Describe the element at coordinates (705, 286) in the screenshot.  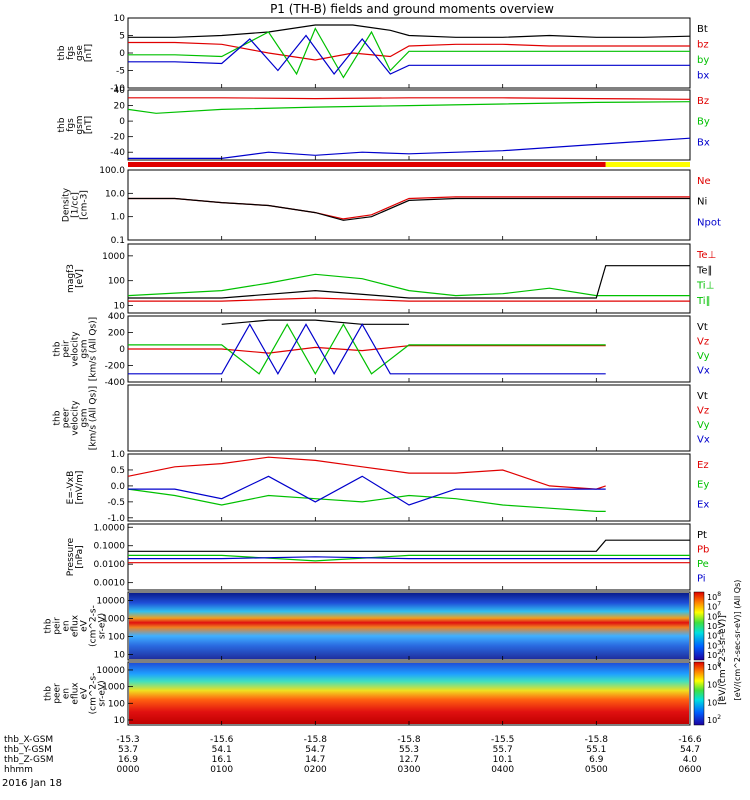
I see `legend-entry: Ti⊥` at that location.